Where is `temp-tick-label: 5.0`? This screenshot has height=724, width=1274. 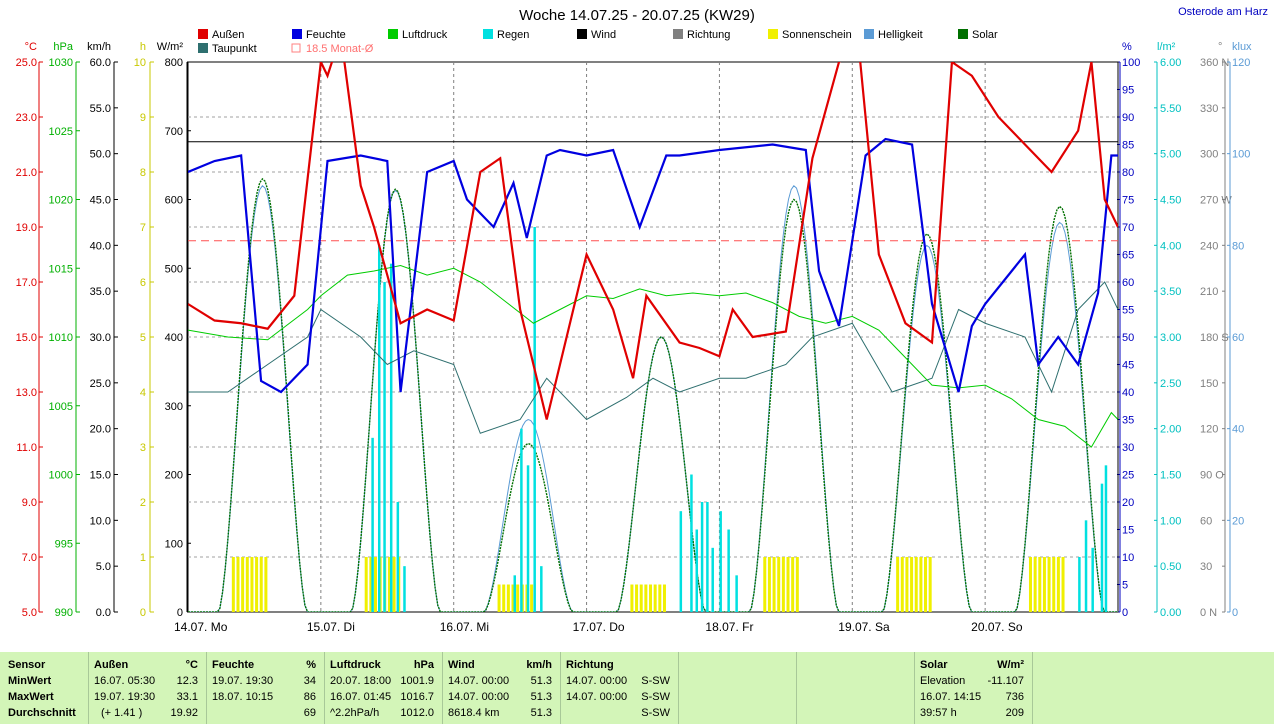 temp-tick-label: 5.0 is located at coordinates (29, 613).